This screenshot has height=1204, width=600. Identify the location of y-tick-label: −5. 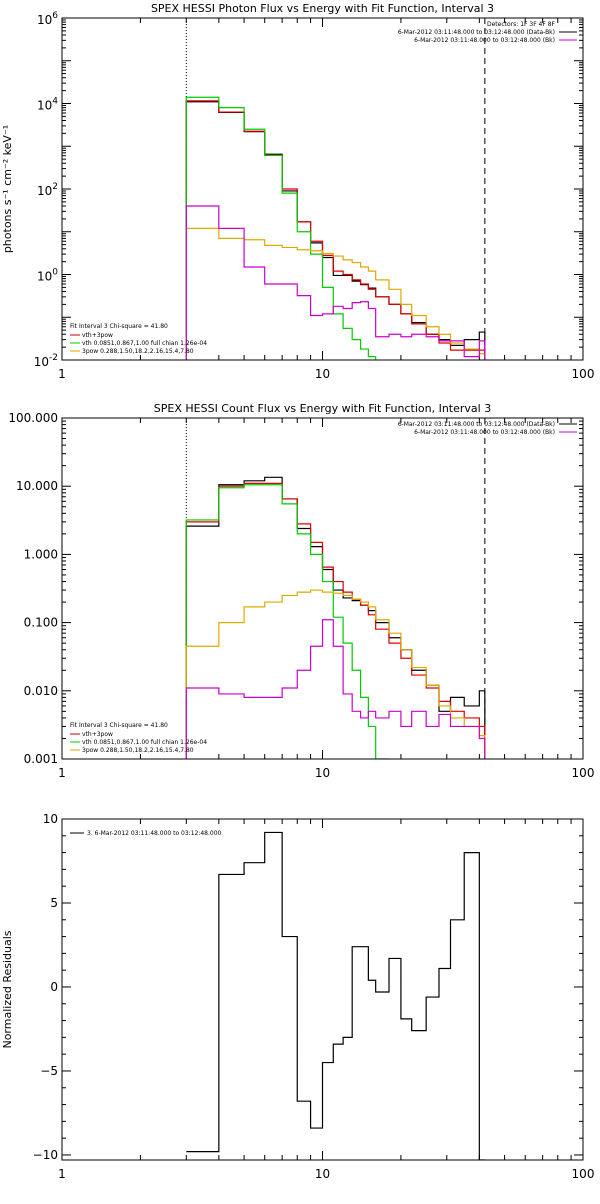
(49, 1071).